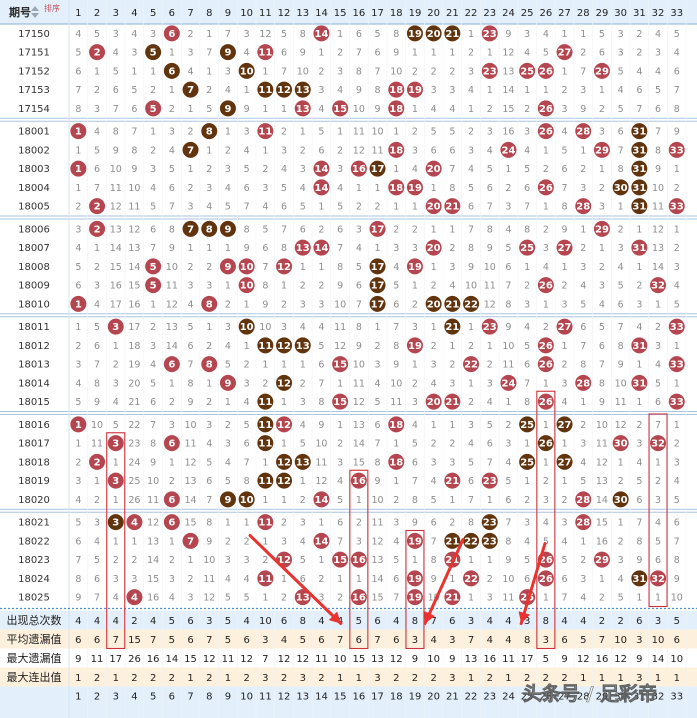 The width and height of the screenshot is (697, 718). Describe the element at coordinates (34, 598) in the screenshot. I see `period-label: 18025` at that location.